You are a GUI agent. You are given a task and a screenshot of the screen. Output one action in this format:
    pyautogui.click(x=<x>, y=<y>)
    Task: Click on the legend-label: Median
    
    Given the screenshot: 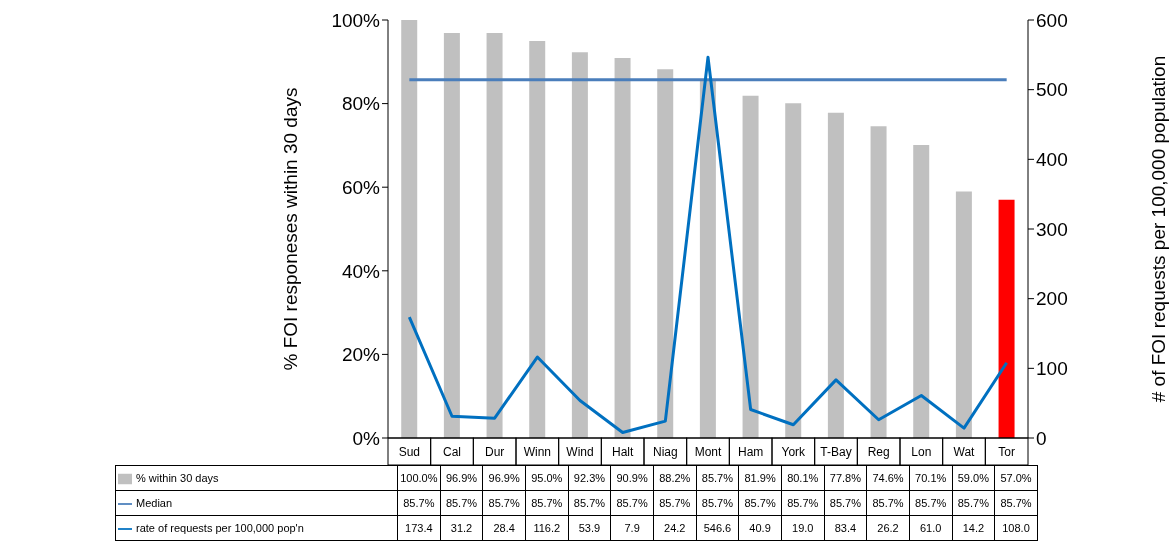 What is the action you would take?
    pyautogui.click(x=154, y=503)
    